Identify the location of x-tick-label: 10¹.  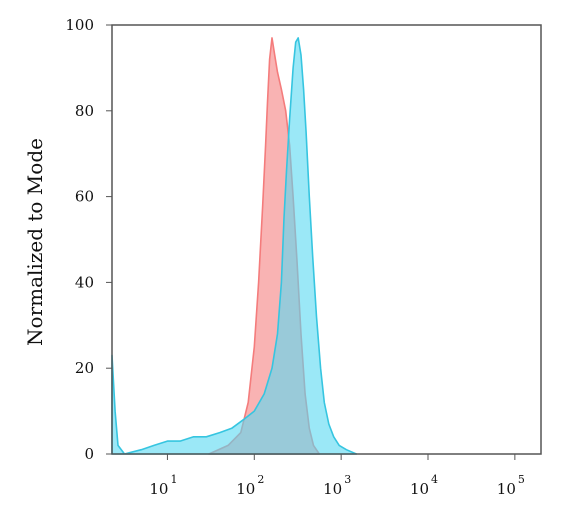
(163, 485).